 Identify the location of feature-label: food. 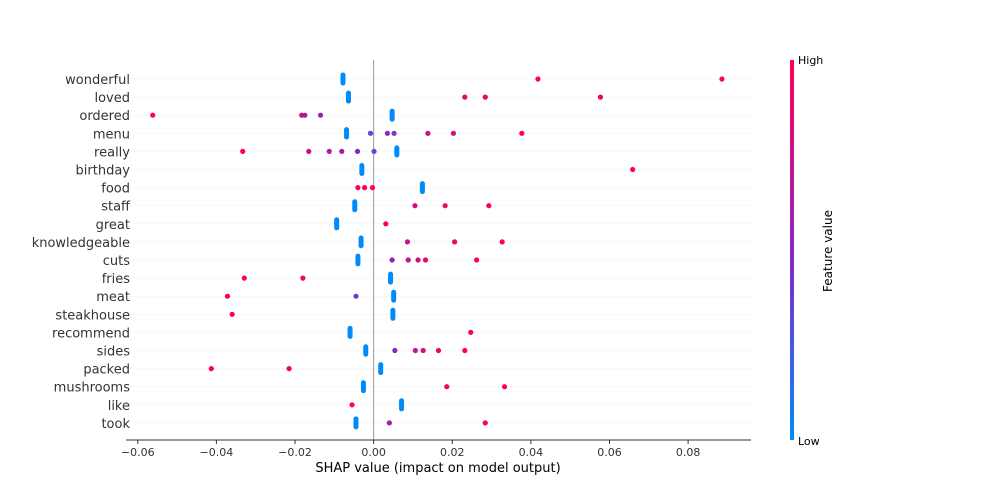
(115, 189).